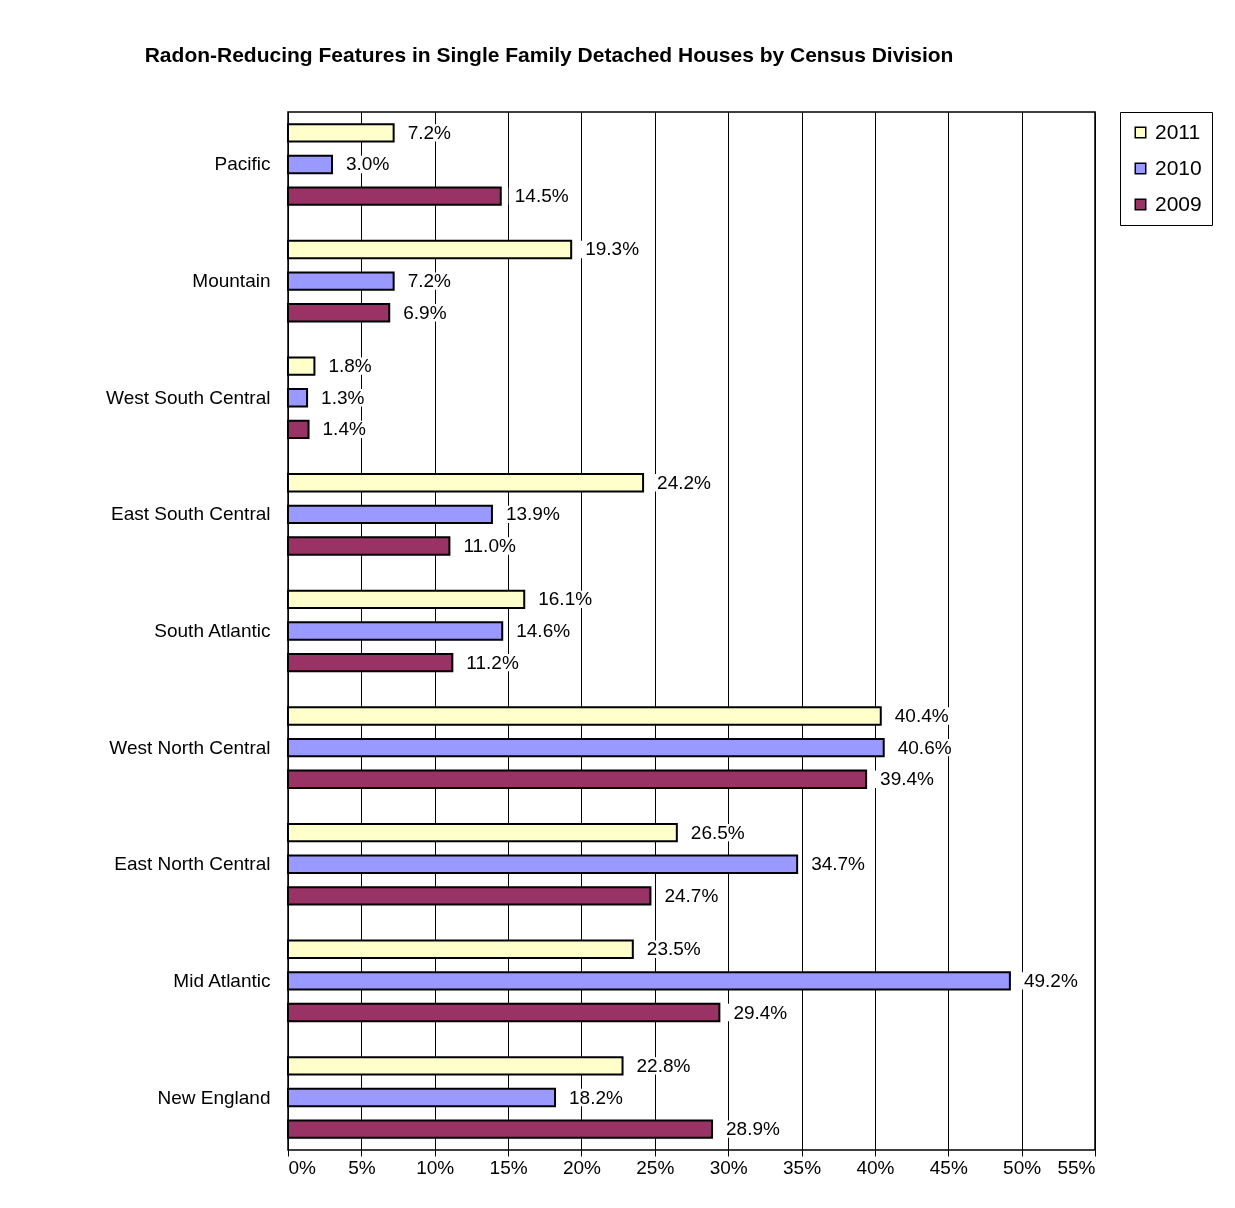 This screenshot has height=1208, width=1235. What do you see at coordinates (1050, 980) in the screenshot?
I see `data-label: 49.2%` at bounding box center [1050, 980].